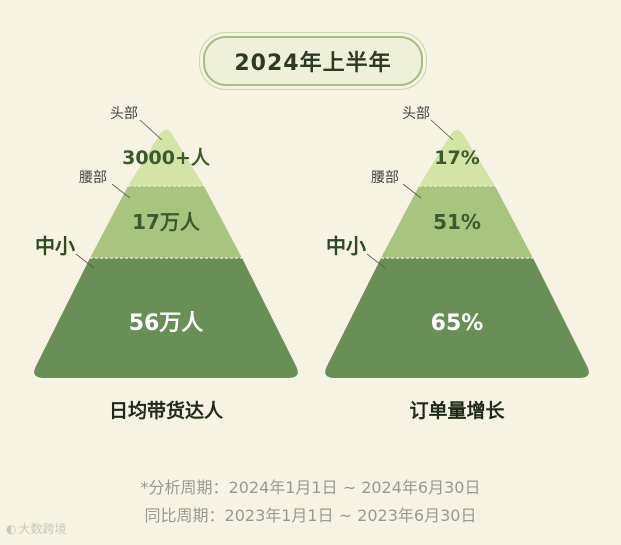  What do you see at coordinates (457, 323) in the screenshot?
I see `right-bottom-value: 65%` at bounding box center [457, 323].